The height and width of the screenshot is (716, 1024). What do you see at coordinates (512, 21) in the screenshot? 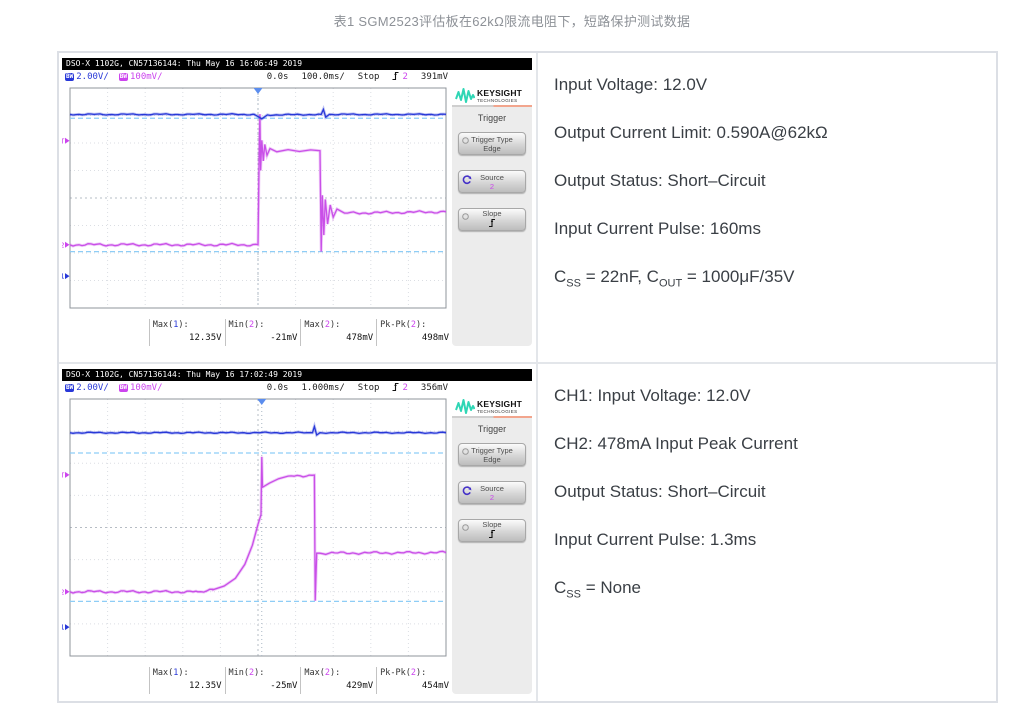
I see `page-title: 表1 SGM2523评估板在62kΩ限流电阻下，短路保护测试数据` at bounding box center [512, 21].